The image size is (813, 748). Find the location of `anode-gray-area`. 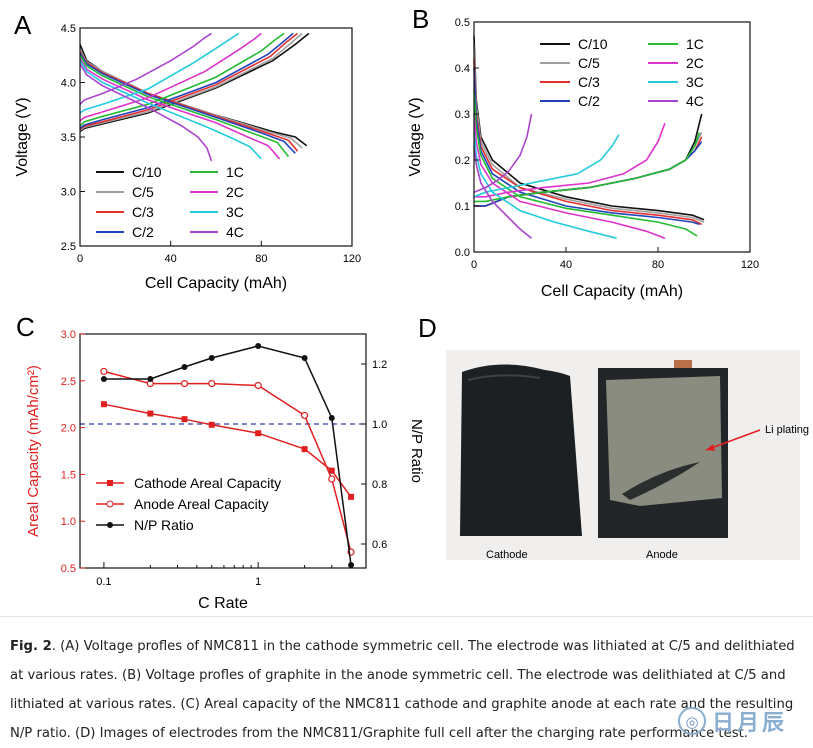

anode-gray-area is located at coordinates (664, 441).